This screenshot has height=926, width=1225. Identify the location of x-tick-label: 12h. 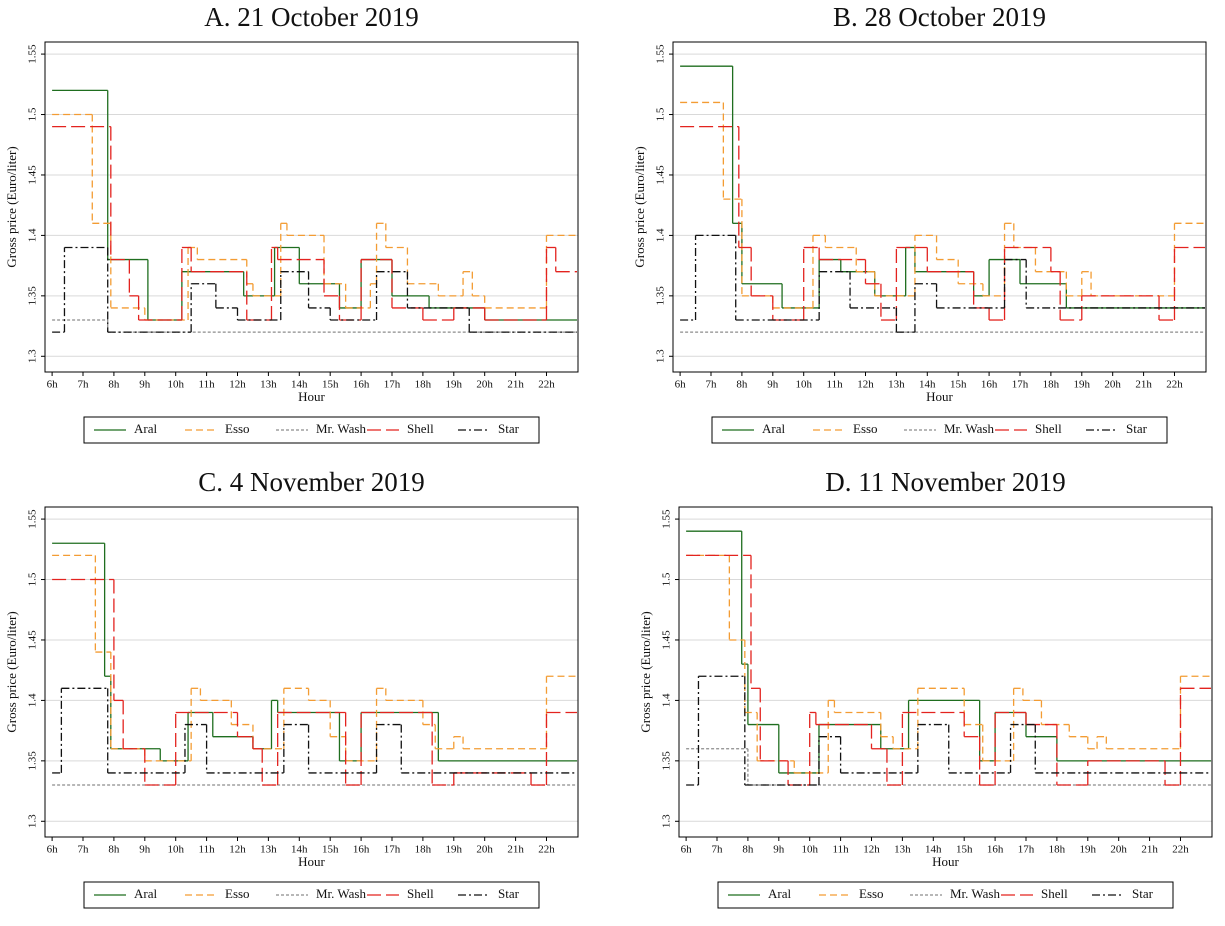
(865, 385).